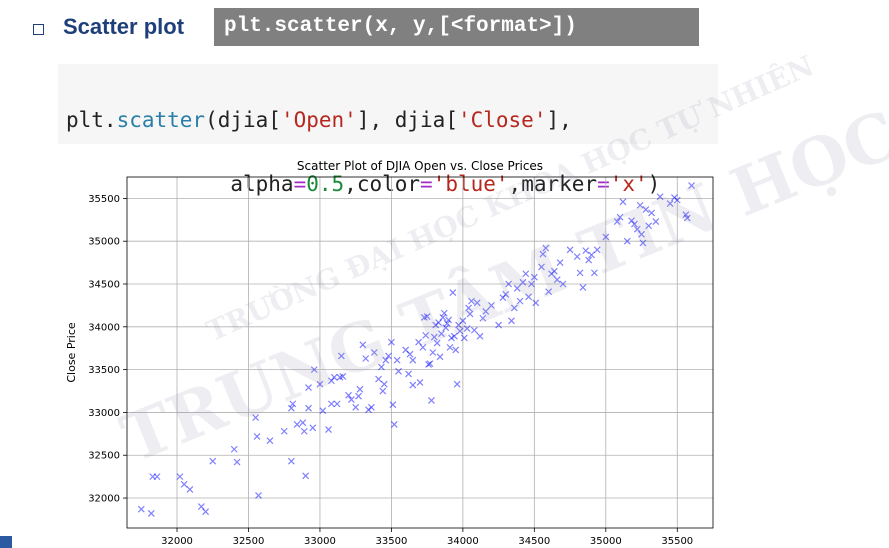 The image size is (889, 548). I want to click on x-tick-label: 32500, so click(249, 541).